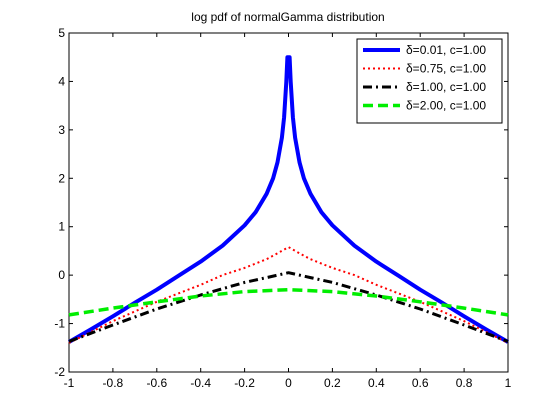 Image resolution: width=560 pixels, height=420 pixels. I want to click on x-tick-label: -1, so click(69, 383).